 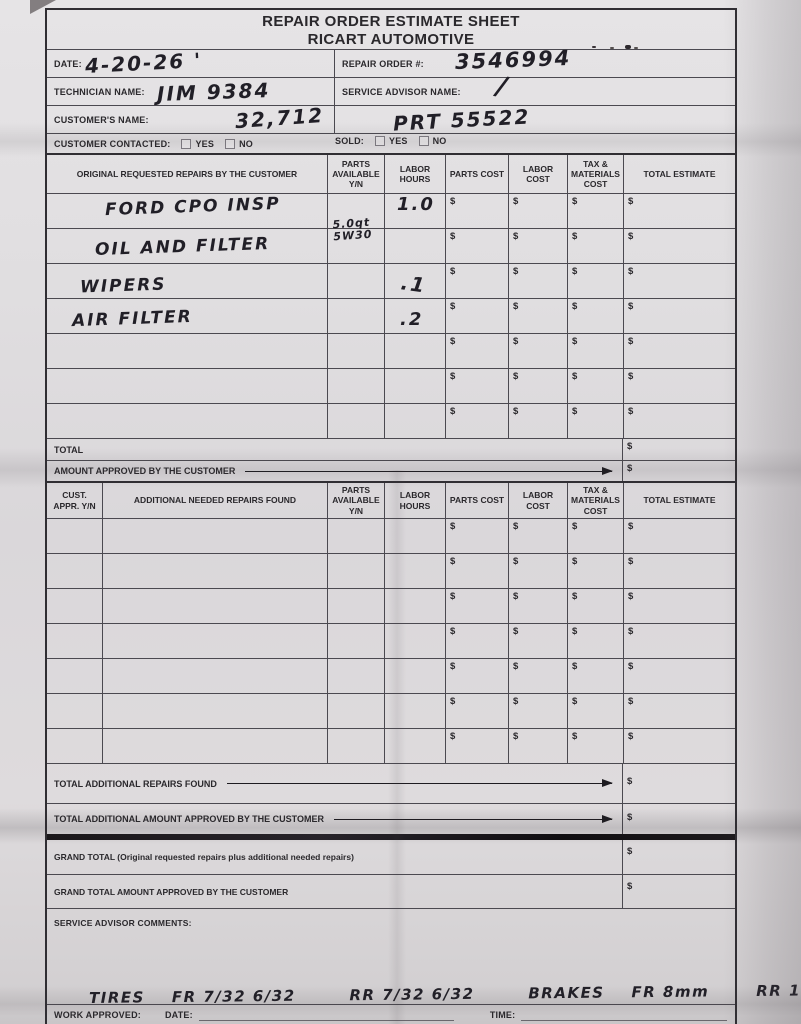 What do you see at coordinates (123, 923) in the screenshot?
I see `service-advisor-comments-label: SERVICE ADVISOR COMMENTS:` at bounding box center [123, 923].